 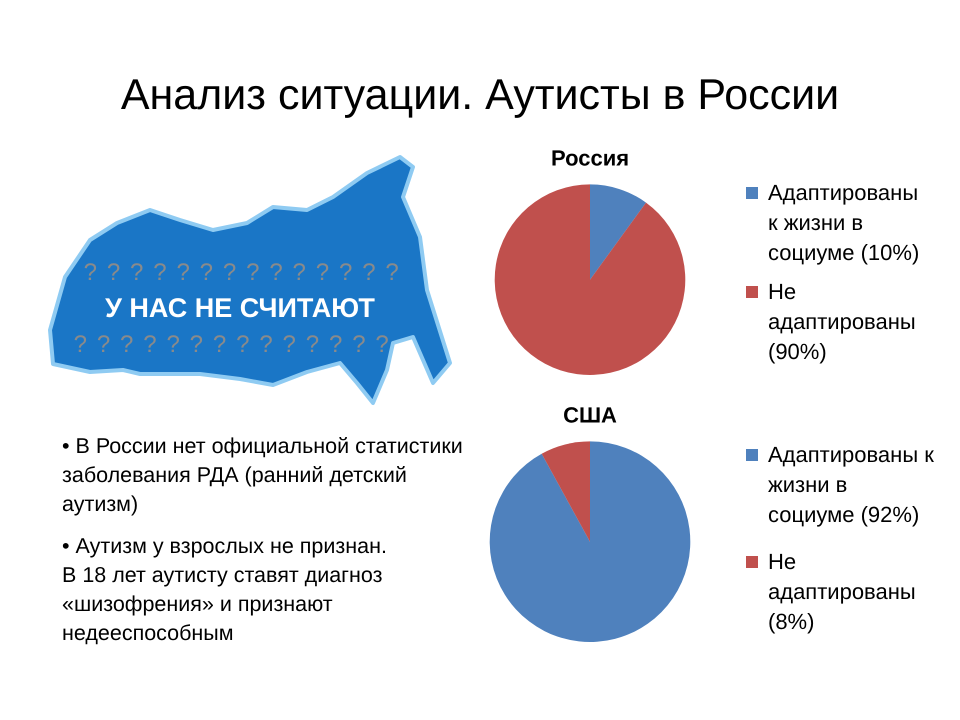 What do you see at coordinates (240, 308) in the screenshot?
I see `text: У НАС НЕ СЧИТАЮТ` at bounding box center [240, 308].